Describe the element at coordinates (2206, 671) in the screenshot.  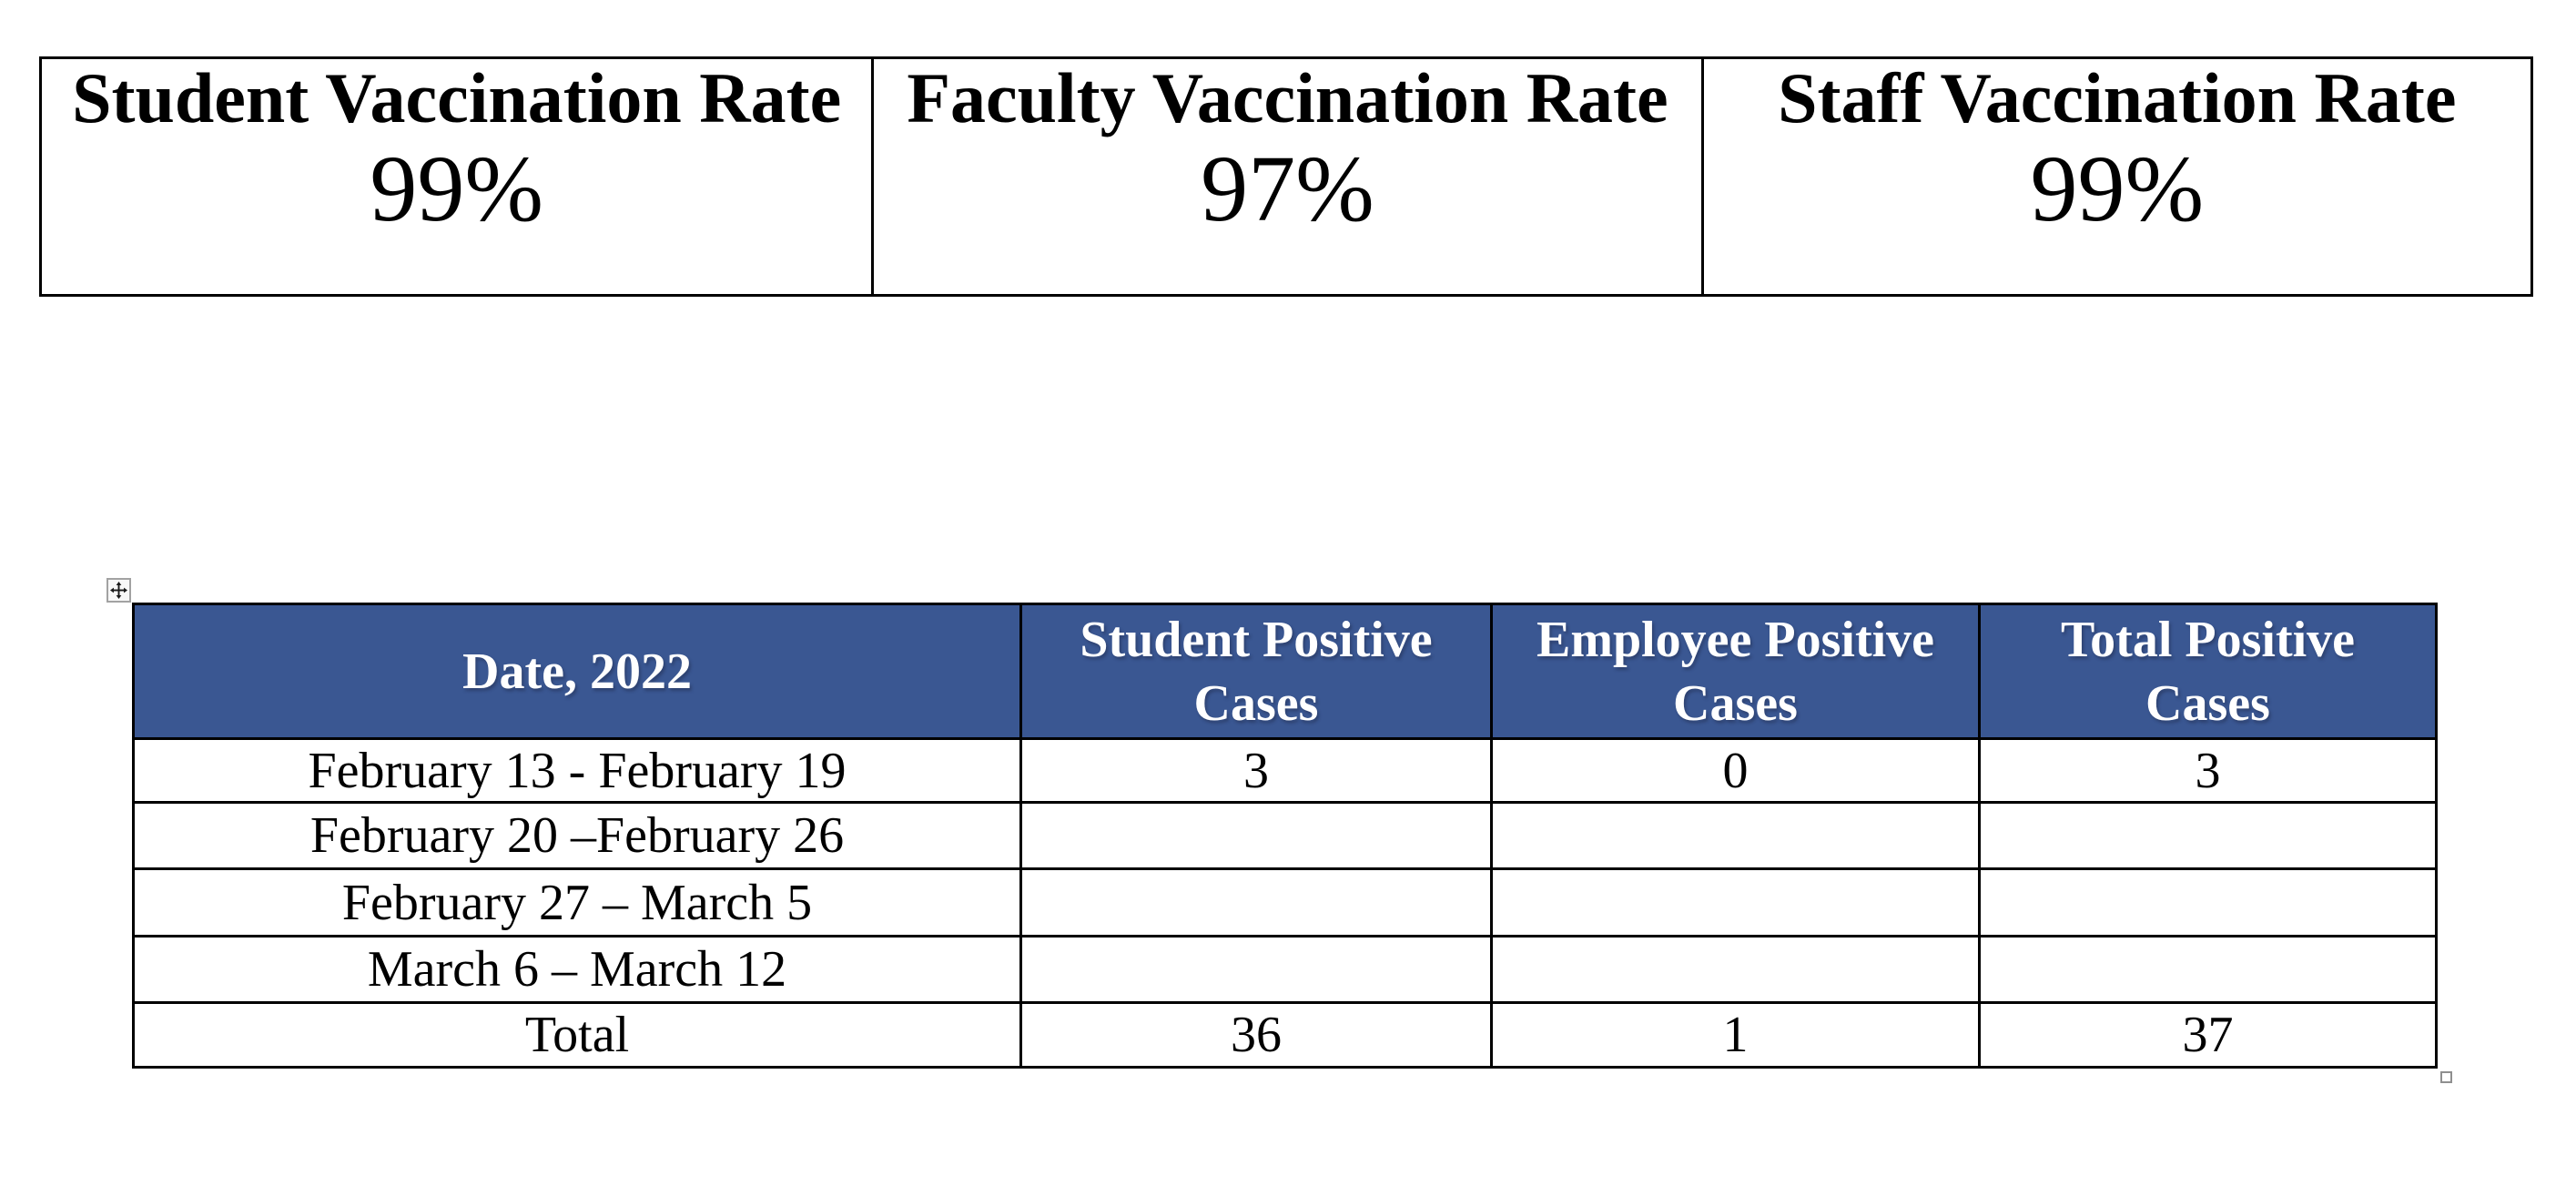
I see `header-total-positive-cases: Total Positive Cases` at that location.